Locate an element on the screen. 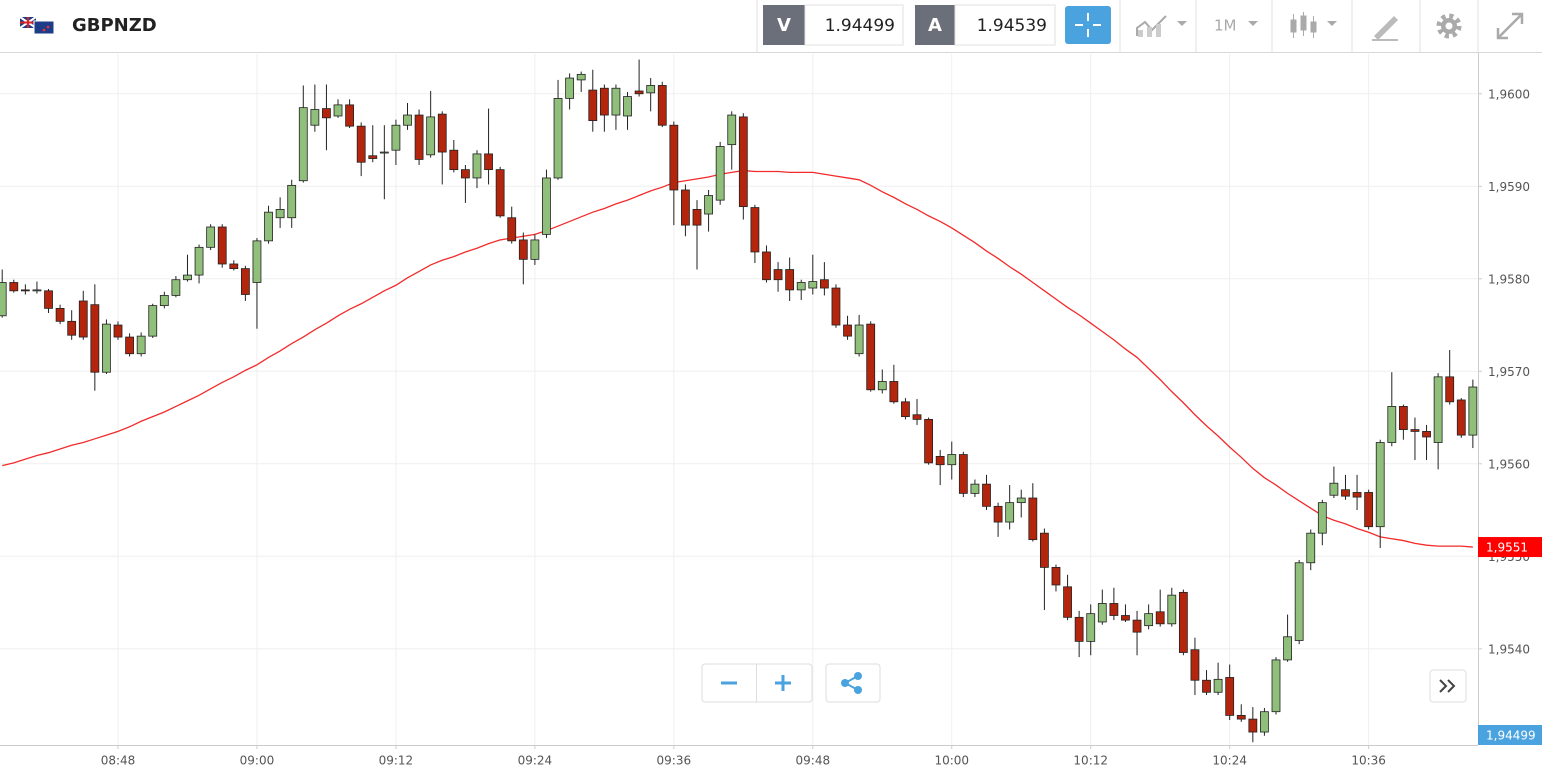  share-icon is located at coordinates (851, 683).